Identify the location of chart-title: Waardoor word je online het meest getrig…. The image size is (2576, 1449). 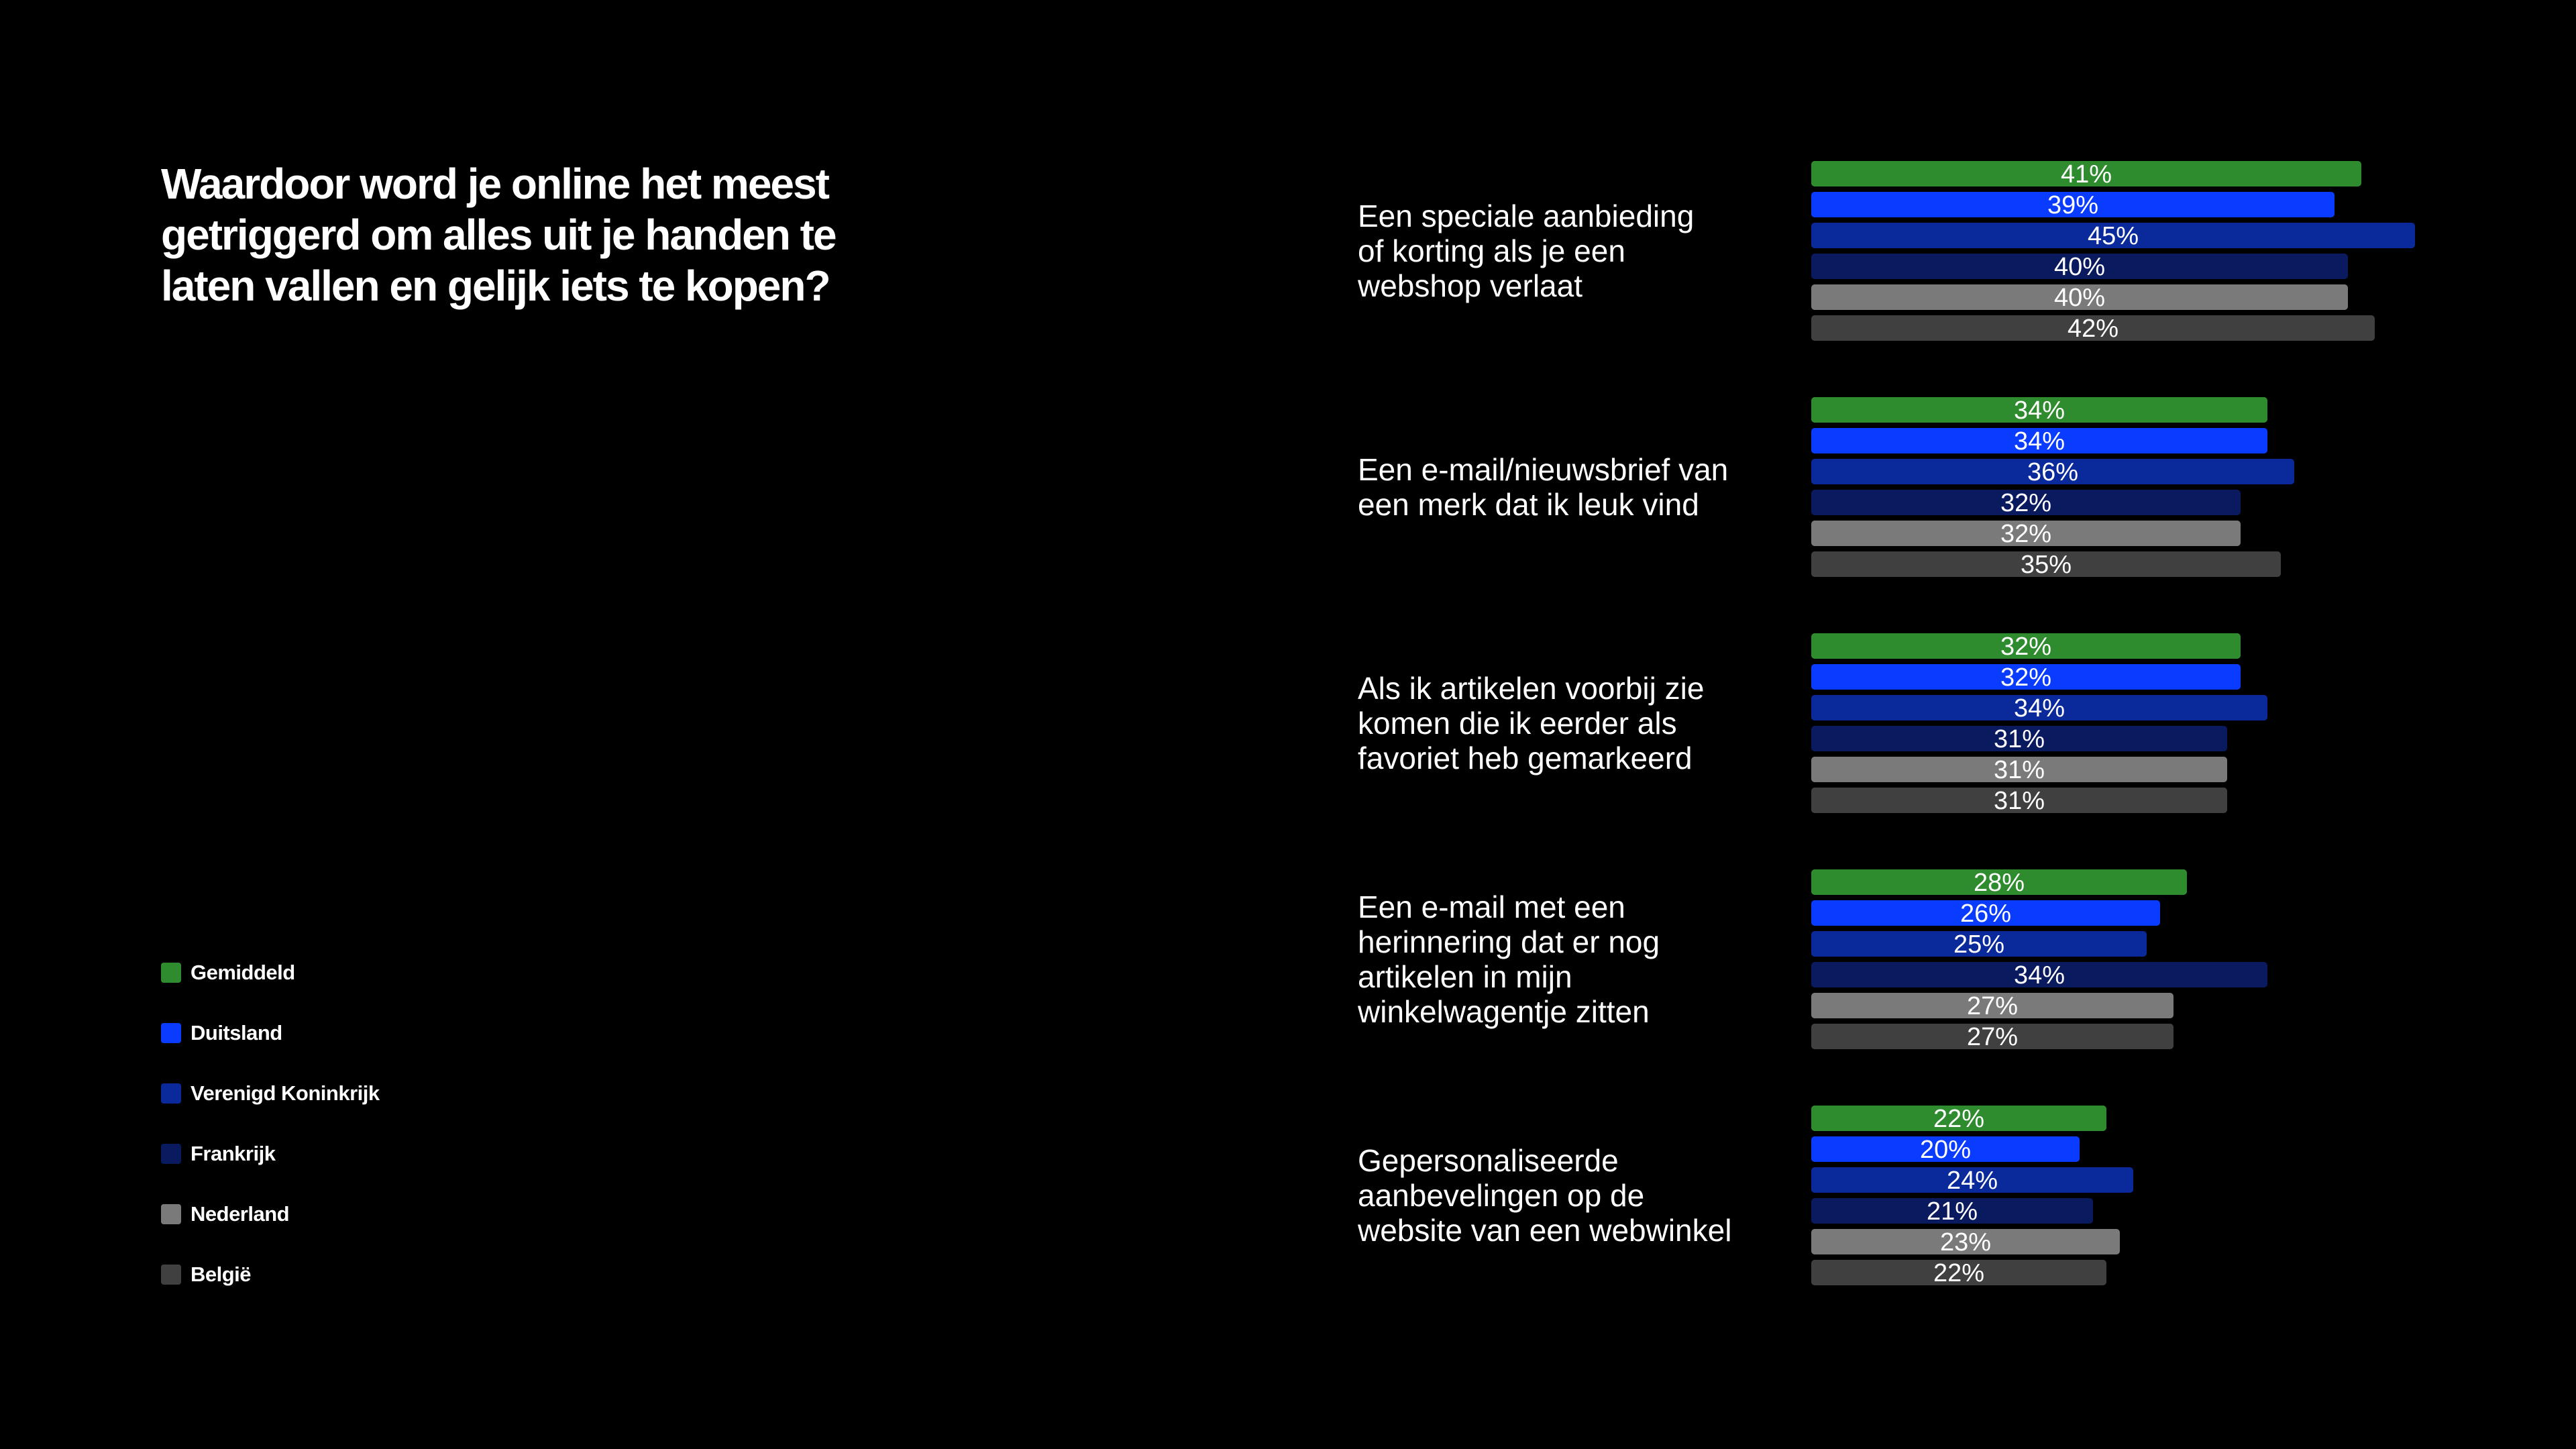
(499, 235).